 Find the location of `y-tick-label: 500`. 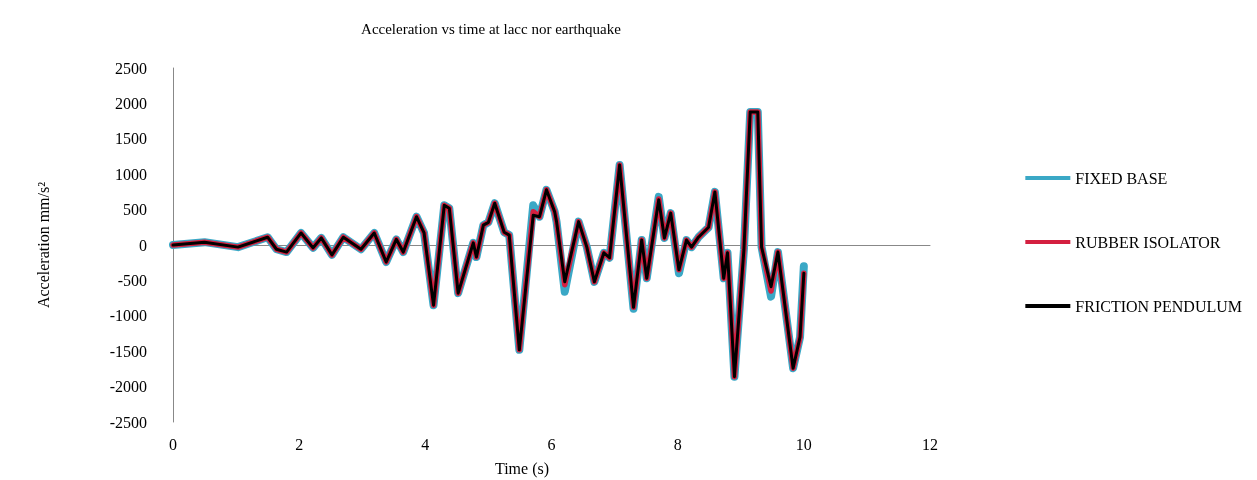

y-tick-label: 500 is located at coordinates (135, 210).